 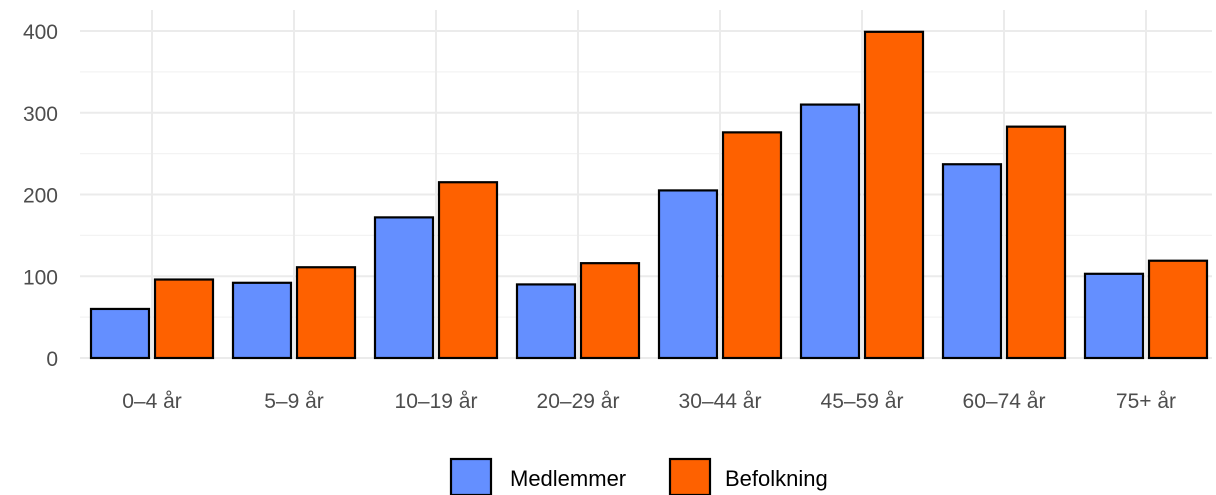 I want to click on x-tick-label: 10–19 år, so click(x=436, y=401).